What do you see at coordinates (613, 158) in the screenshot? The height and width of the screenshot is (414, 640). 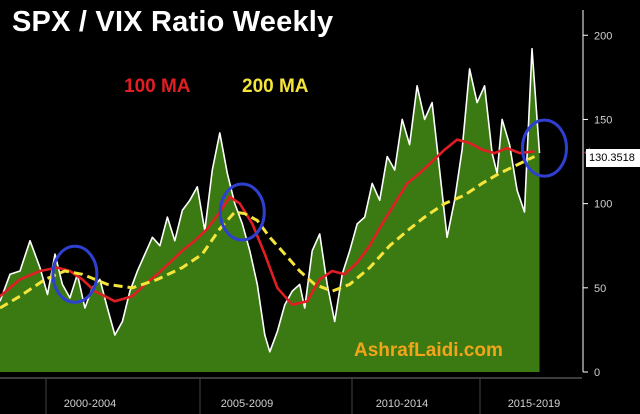 I see `current-value-tag: 130.3518` at bounding box center [613, 158].